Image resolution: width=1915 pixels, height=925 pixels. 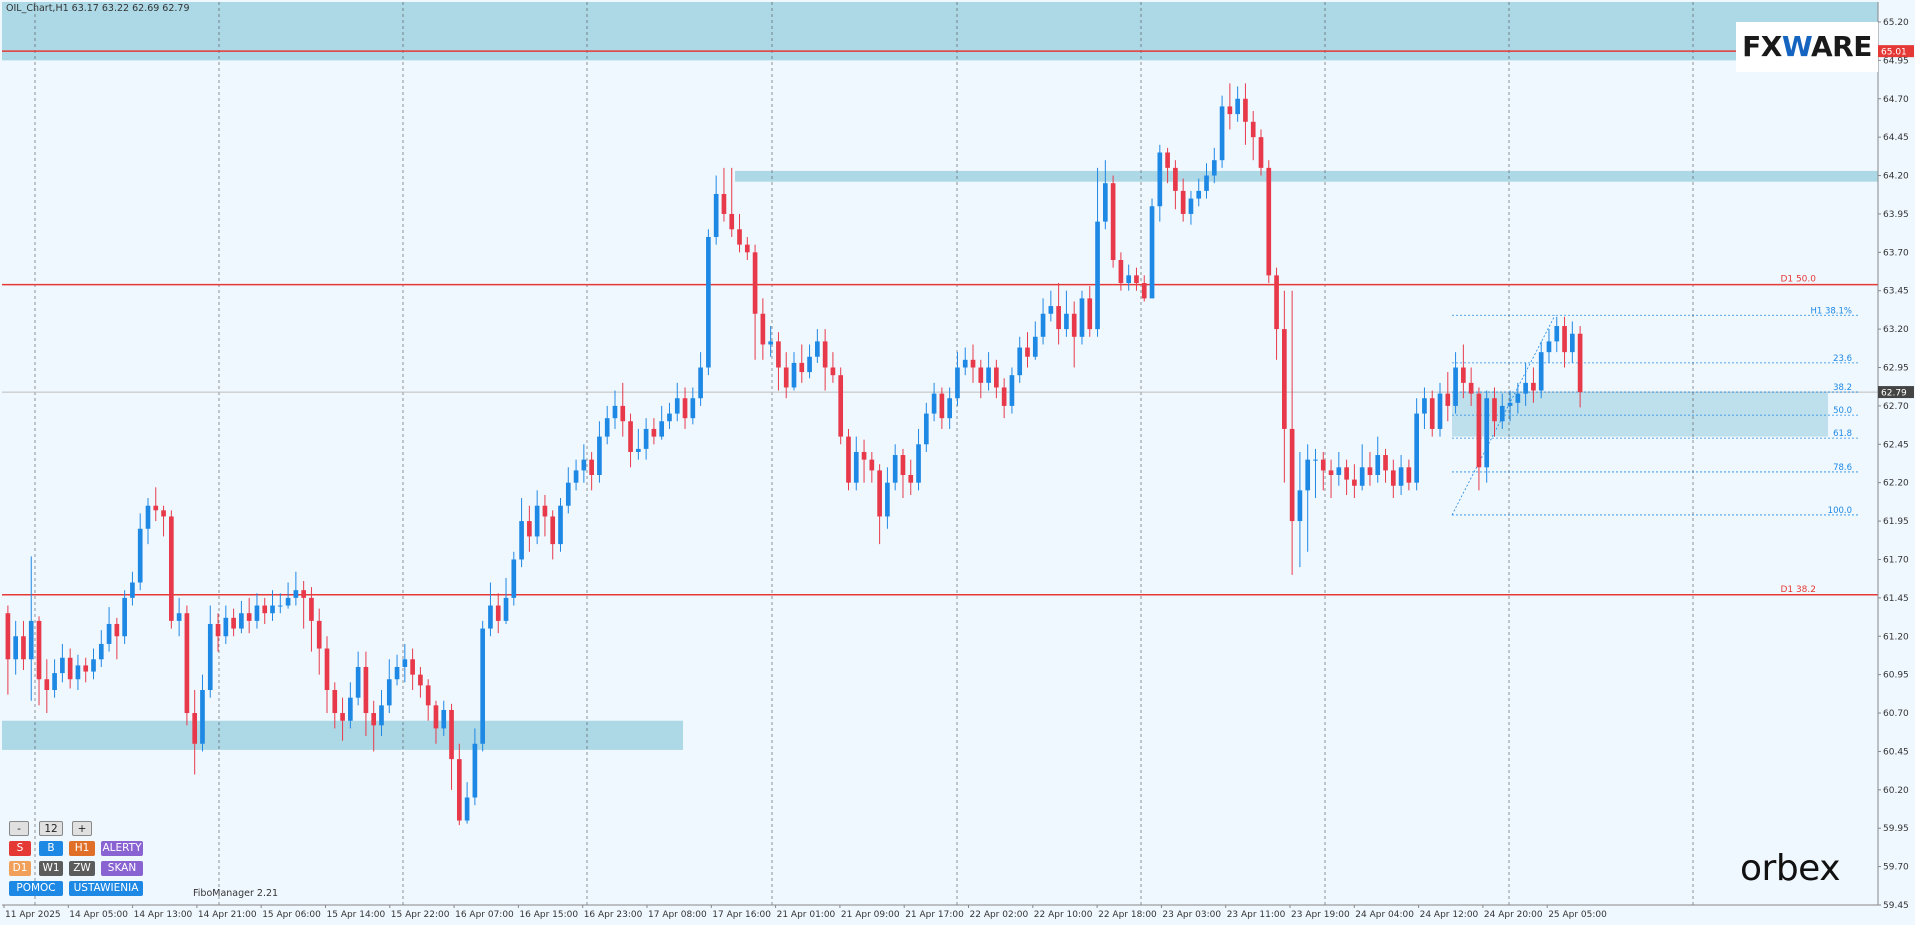 I want to click on x-tick-label-4: 15 Apr 06:00, so click(x=291, y=915).